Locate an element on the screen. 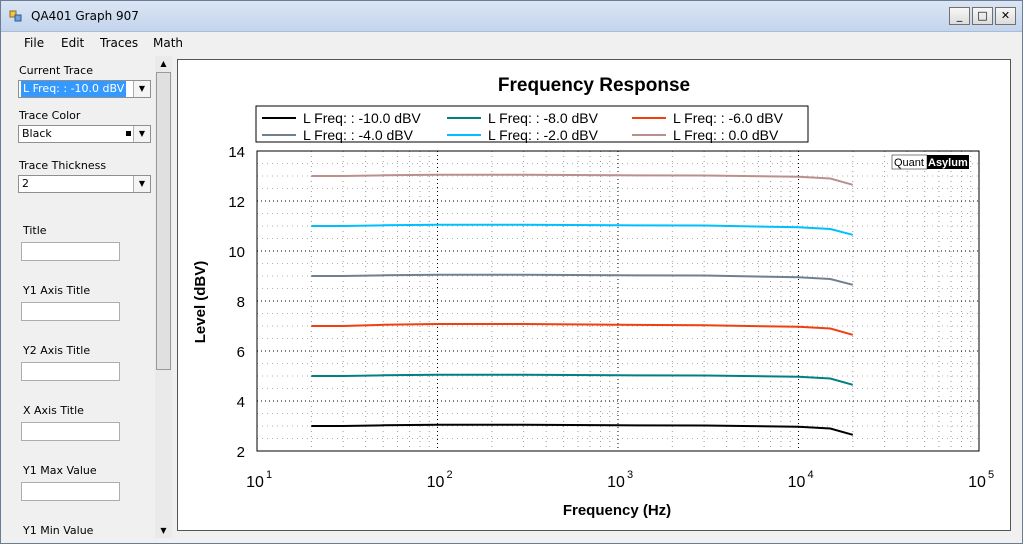 This screenshot has width=1023, height=544. current-trace-value: L Freq: : -10.0 dBV is located at coordinates (74, 89).